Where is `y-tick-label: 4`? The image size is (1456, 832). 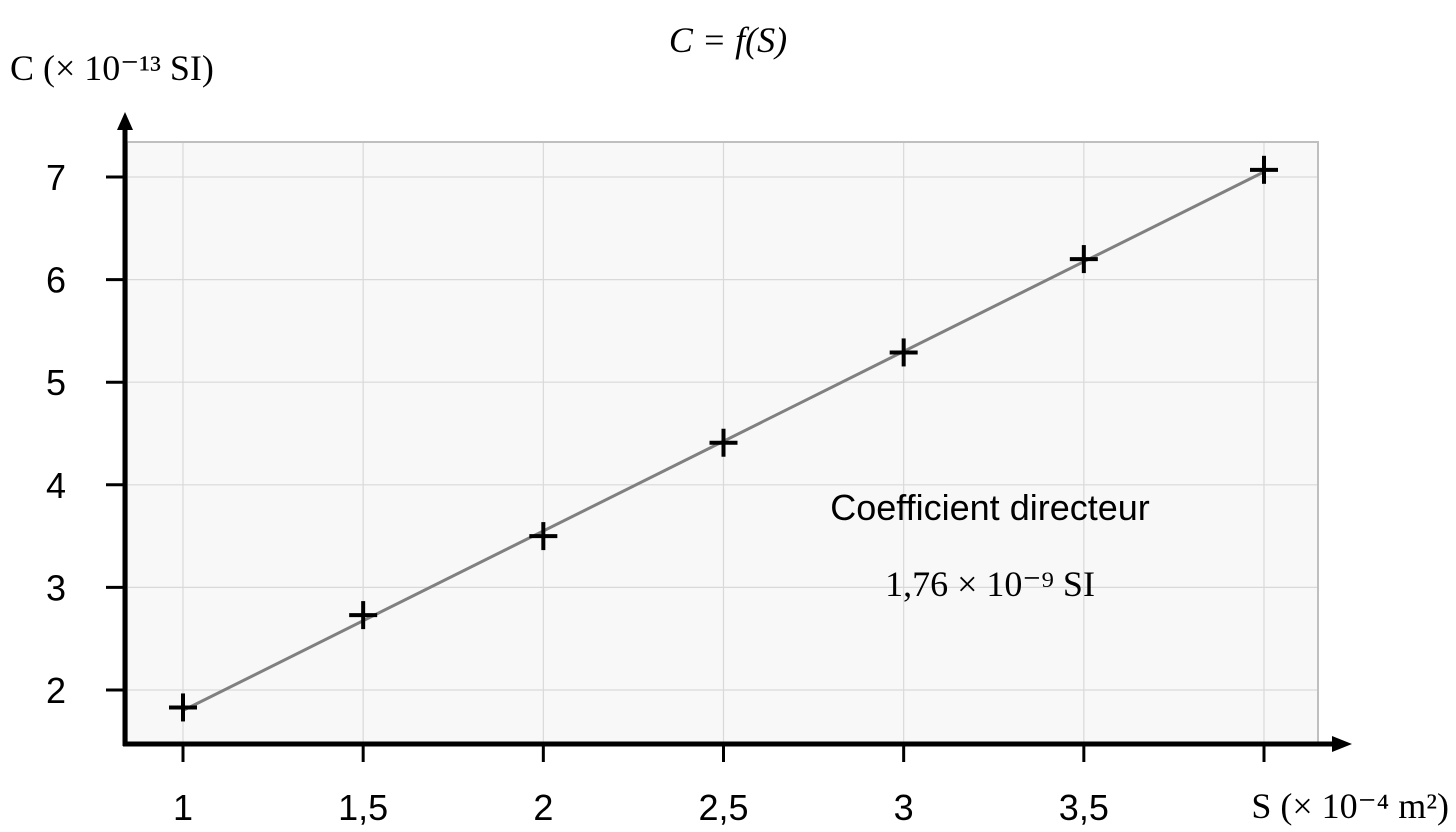
y-tick-label: 4 is located at coordinates (56, 485).